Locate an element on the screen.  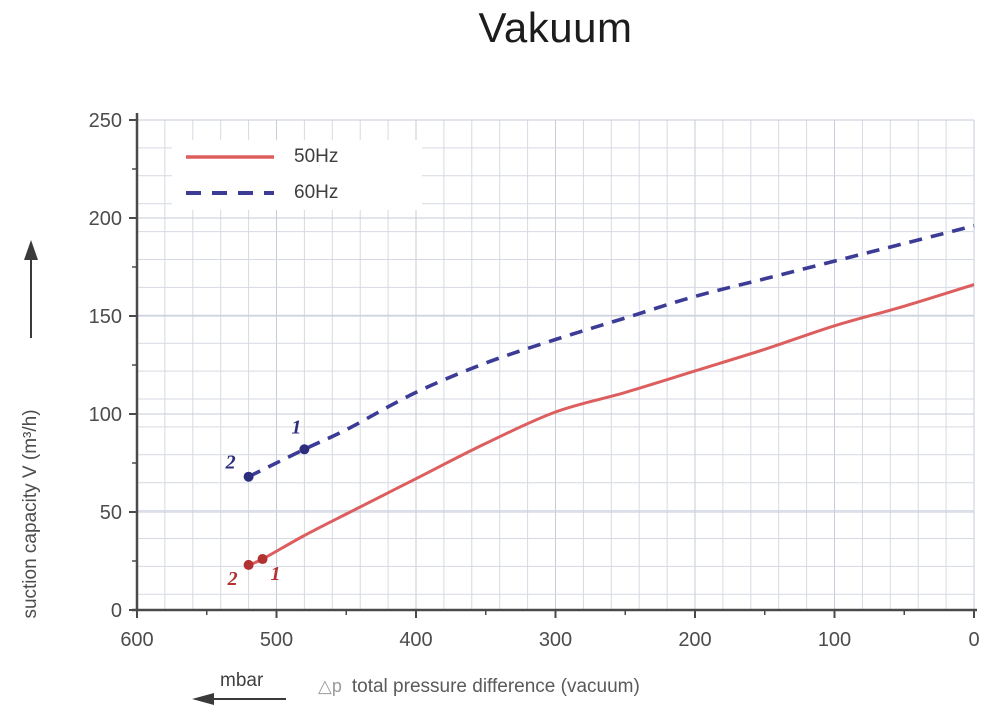
legend-line-60hz-sample is located at coordinates (230, 193).